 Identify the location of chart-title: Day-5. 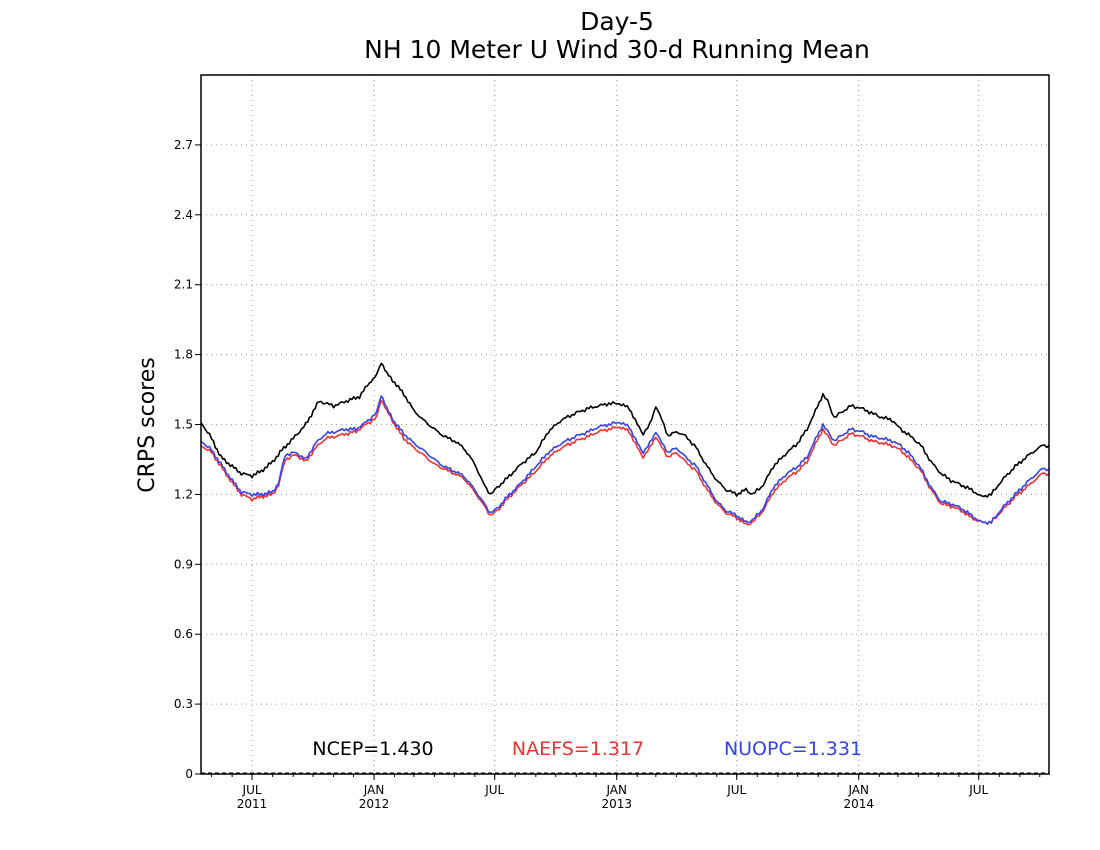
(617, 21).